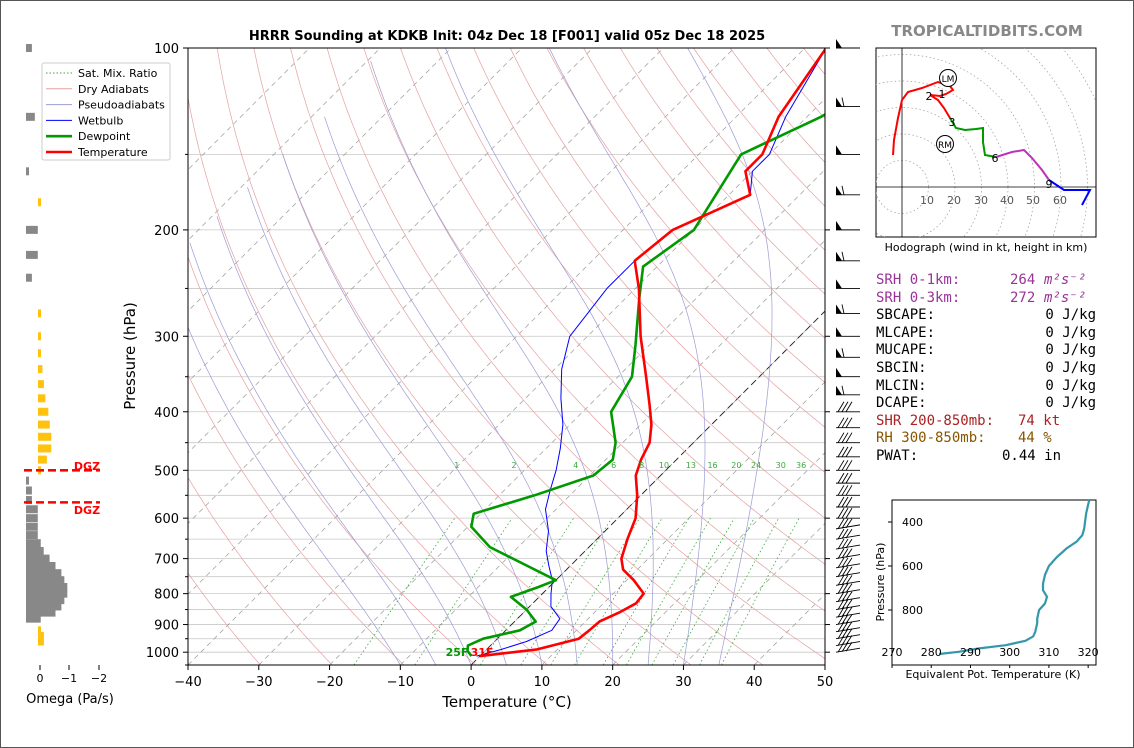 The height and width of the screenshot is (748, 1134). Describe the element at coordinates (514, 465) in the screenshot. I see `mixing-ratio-label: 2` at that location.